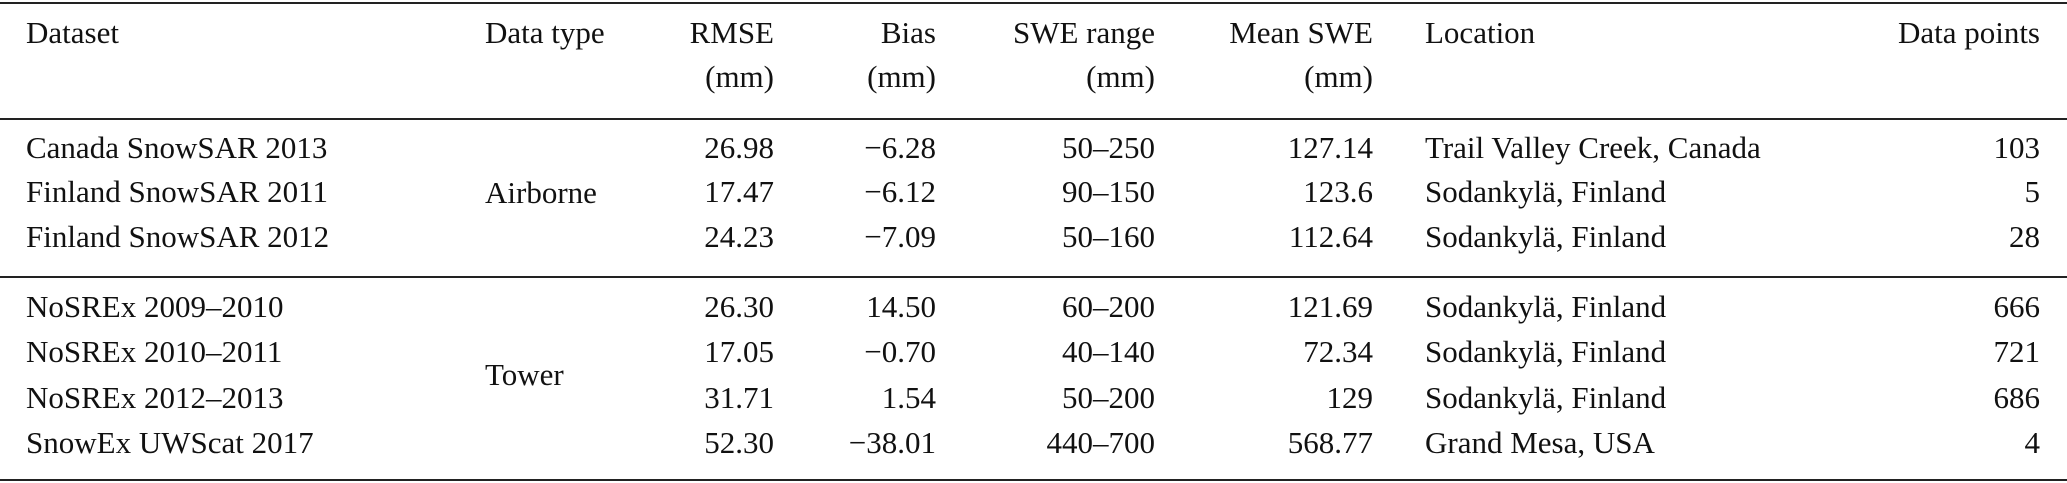 Image resolution: width=2067 pixels, height=483 pixels. What do you see at coordinates (178, 236) in the screenshot?
I see `table-cell: Finland SnowSAR 2012` at bounding box center [178, 236].